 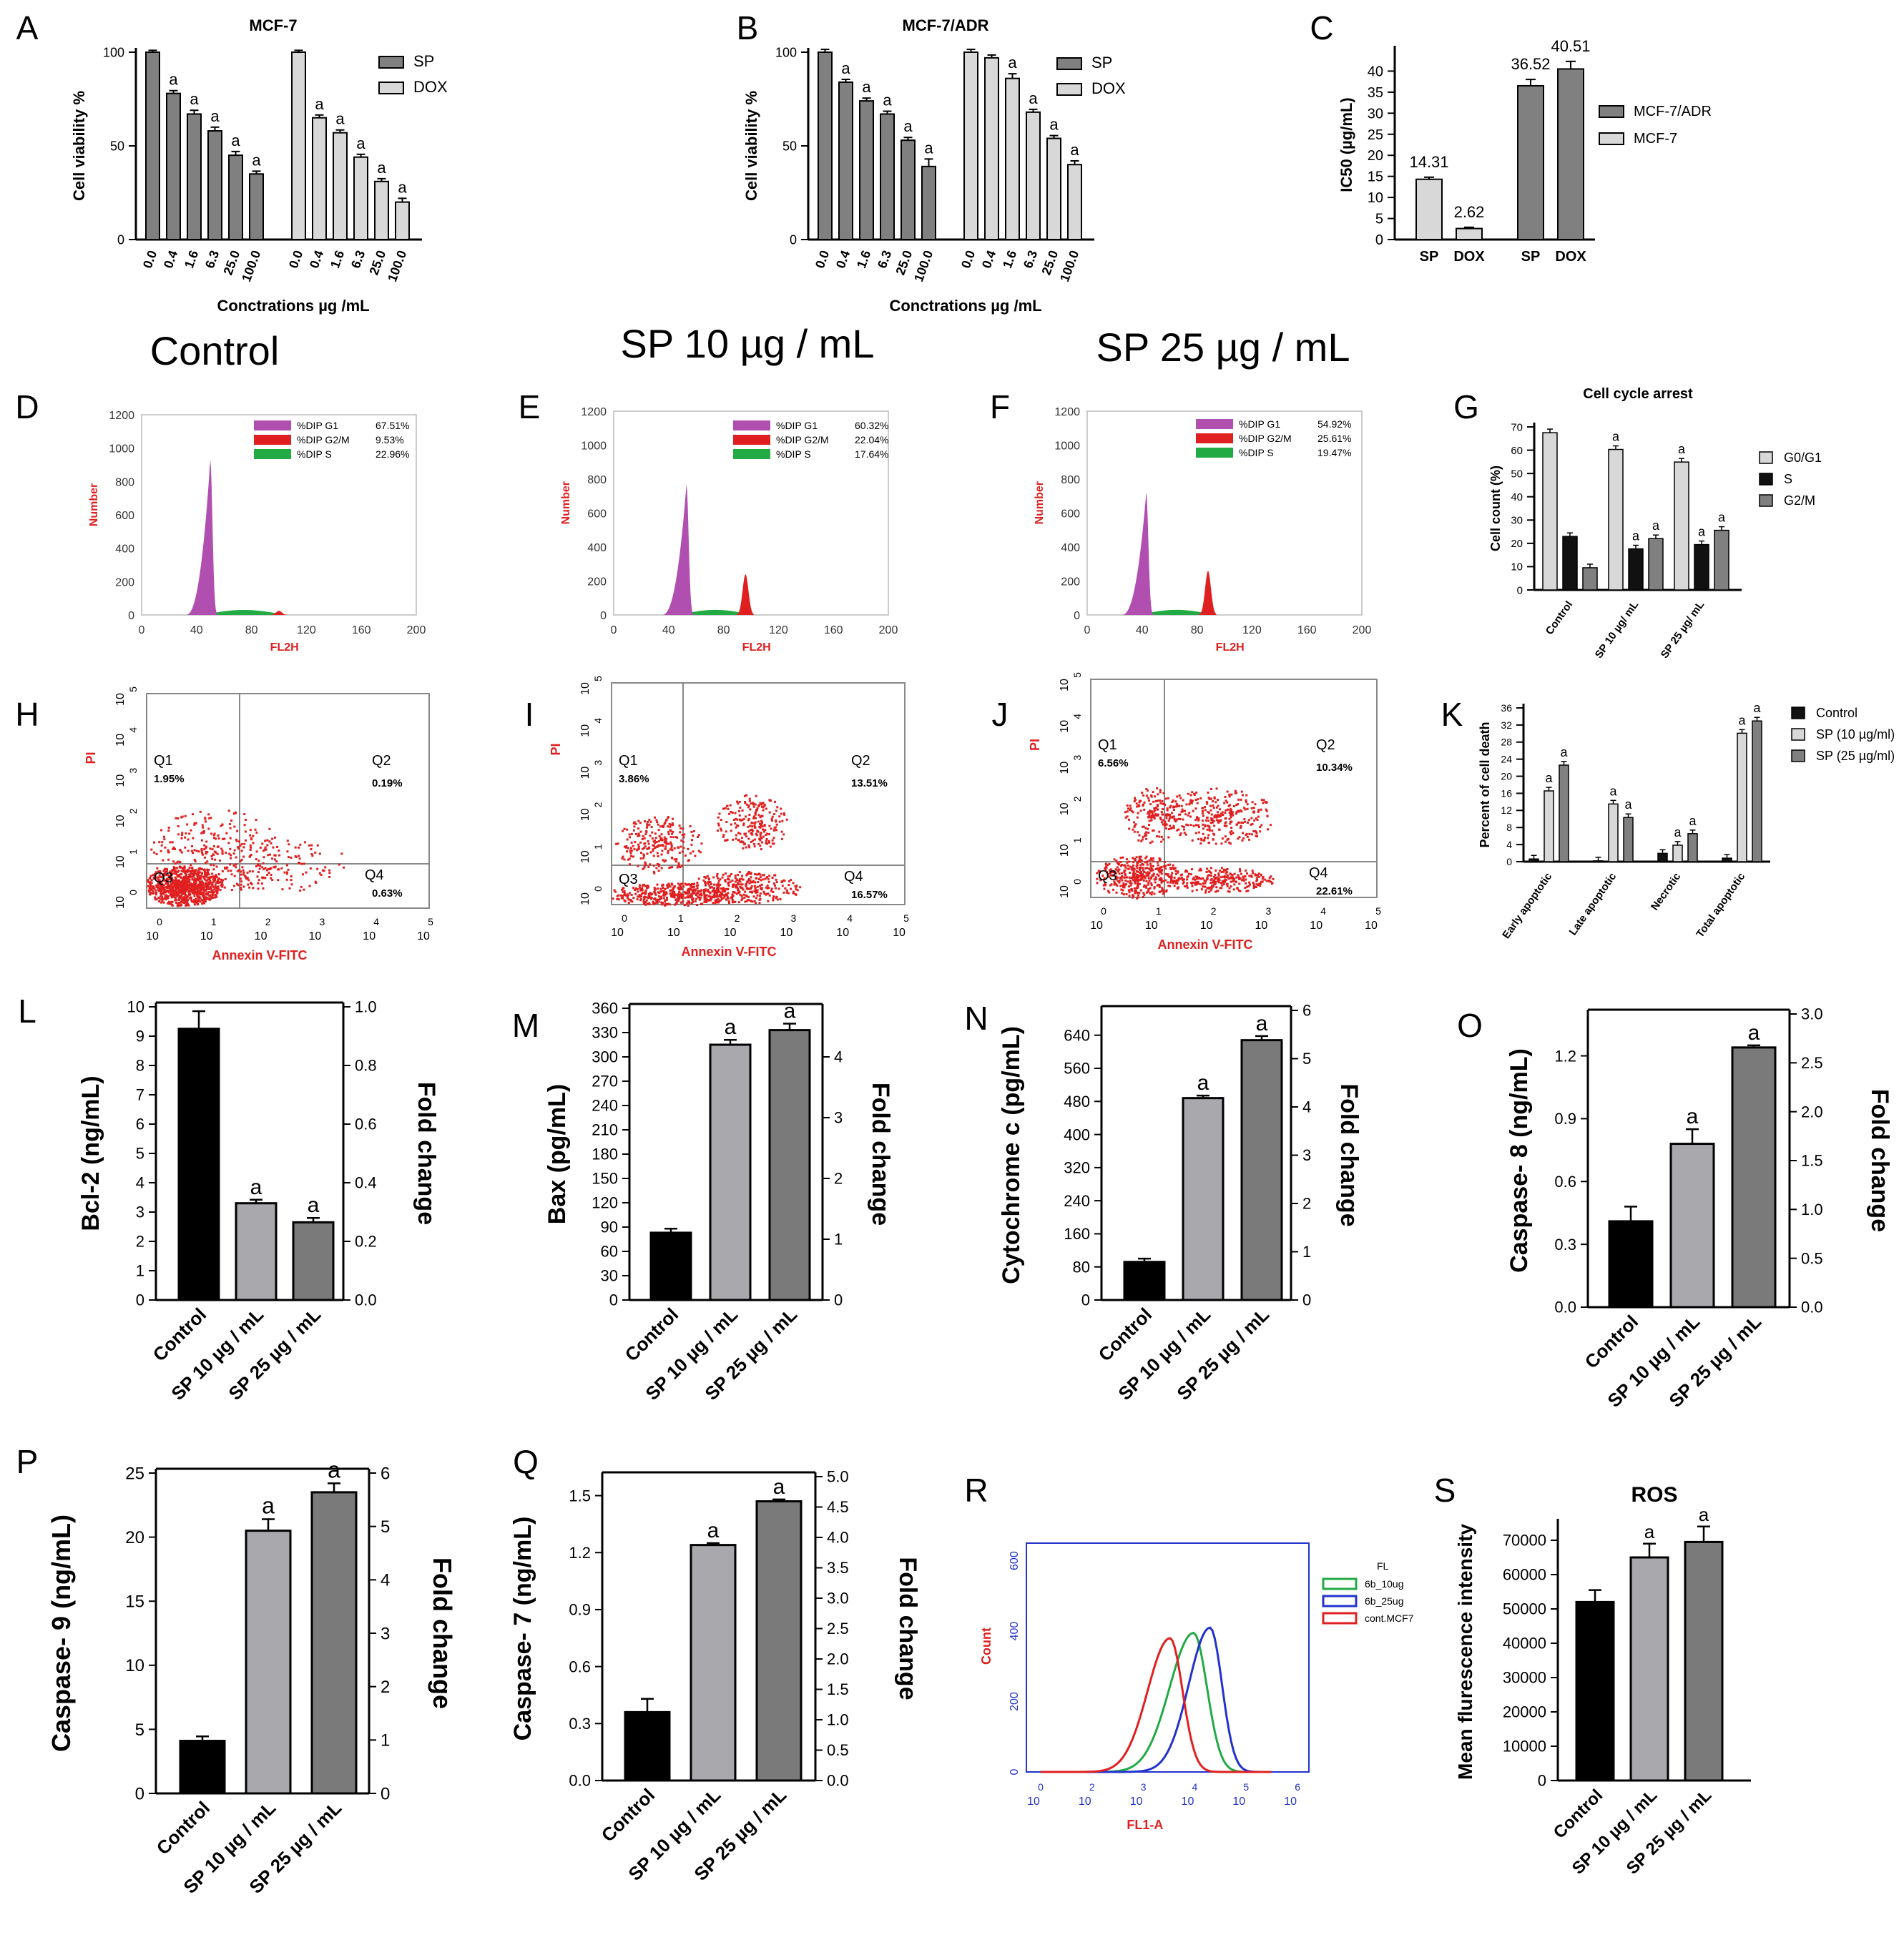 I want to click on y-tick-label: 1, so click(x=598, y=847).